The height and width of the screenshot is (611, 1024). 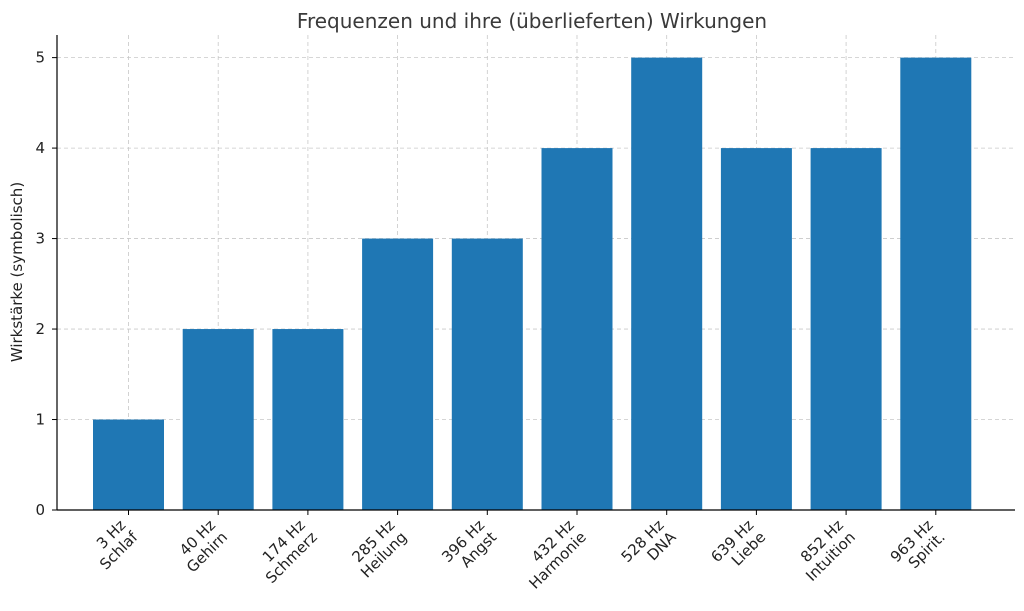 What do you see at coordinates (40, 329) in the screenshot?
I see `y-tick-label: 2` at bounding box center [40, 329].